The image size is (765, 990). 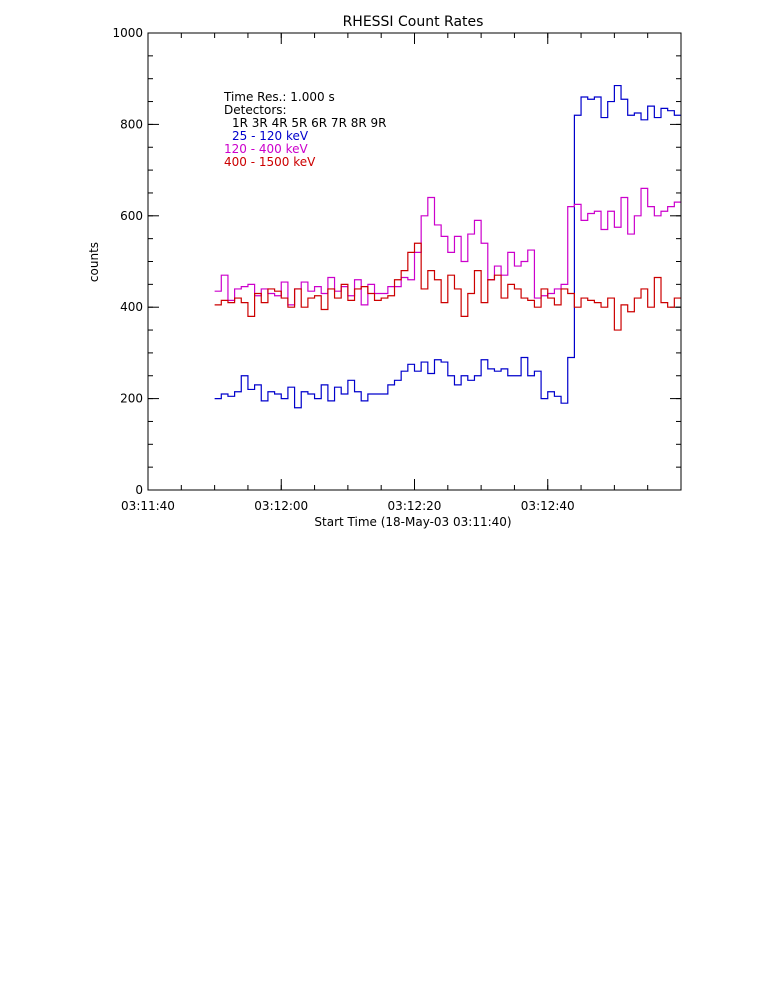 What do you see at coordinates (415, 506) in the screenshot?
I see `x-tick-label: 03:12:20` at bounding box center [415, 506].